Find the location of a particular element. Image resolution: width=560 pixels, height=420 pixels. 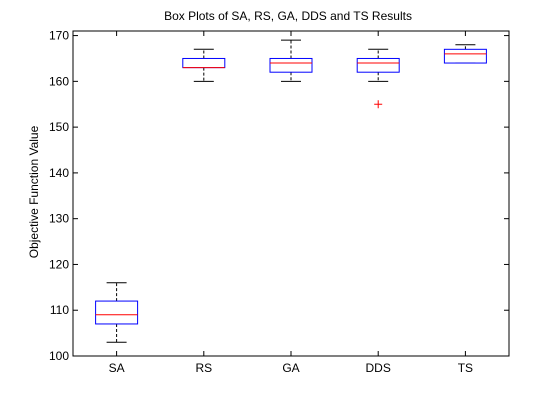

y-tick-label: 160 is located at coordinates (59, 81).